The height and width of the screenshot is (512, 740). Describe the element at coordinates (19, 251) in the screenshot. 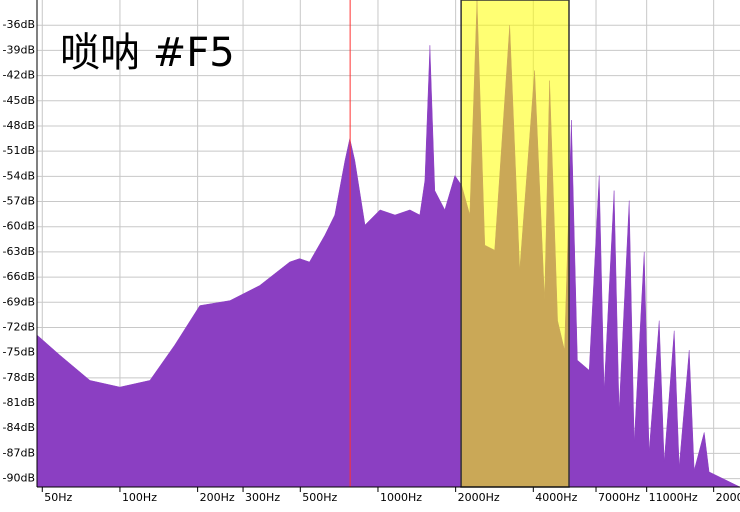

I see `y-tick-label: -63dB` at that location.